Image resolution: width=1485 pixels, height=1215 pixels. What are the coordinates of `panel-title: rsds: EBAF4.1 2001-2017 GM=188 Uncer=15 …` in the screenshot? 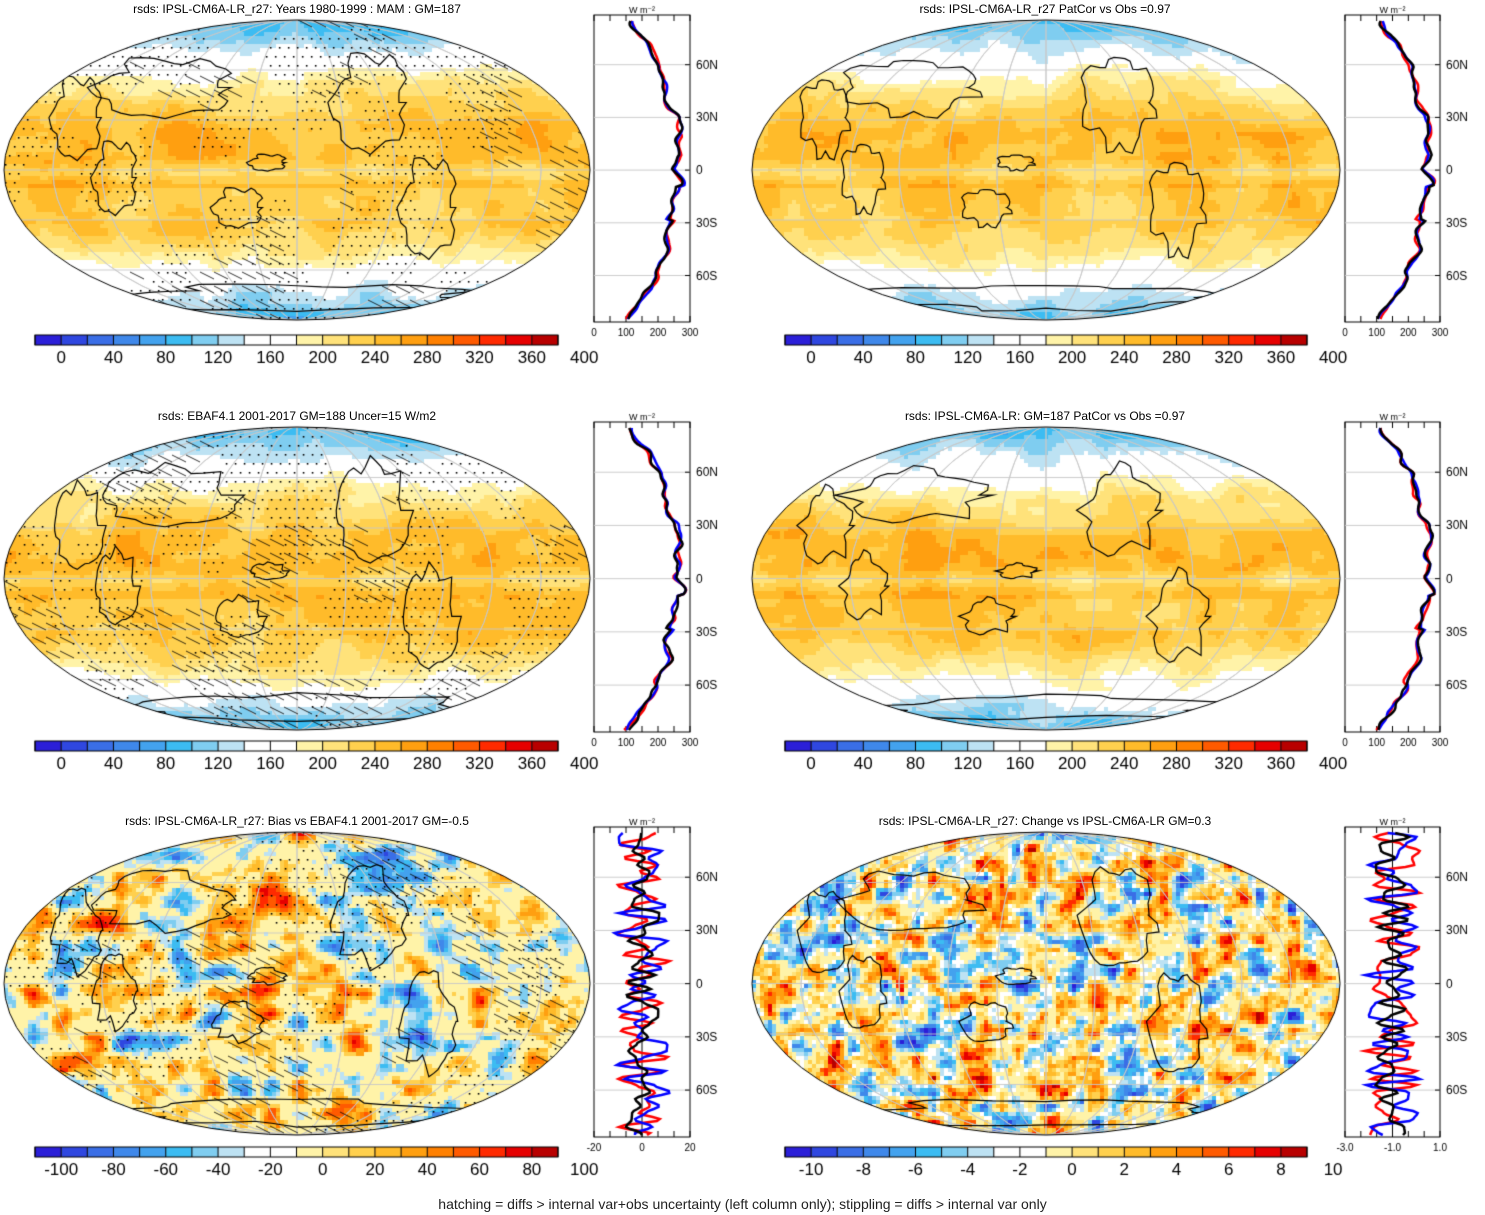 It's located at (297, 416).